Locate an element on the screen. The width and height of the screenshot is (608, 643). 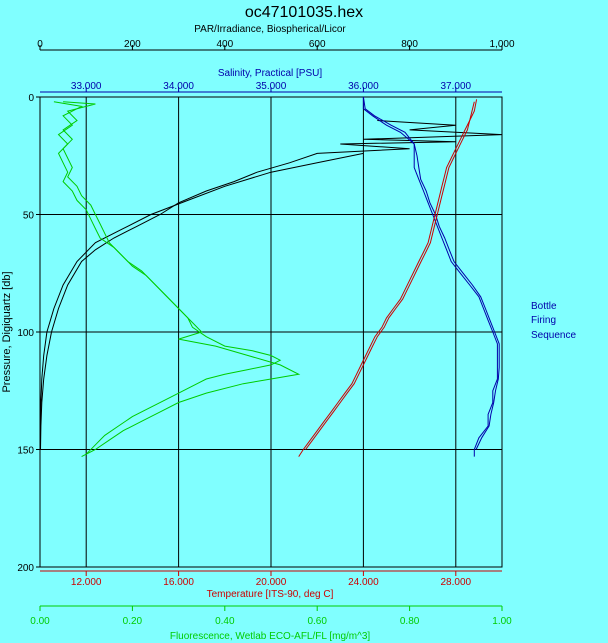
chart-title: oc47101035.hex is located at coordinates (304, 12).